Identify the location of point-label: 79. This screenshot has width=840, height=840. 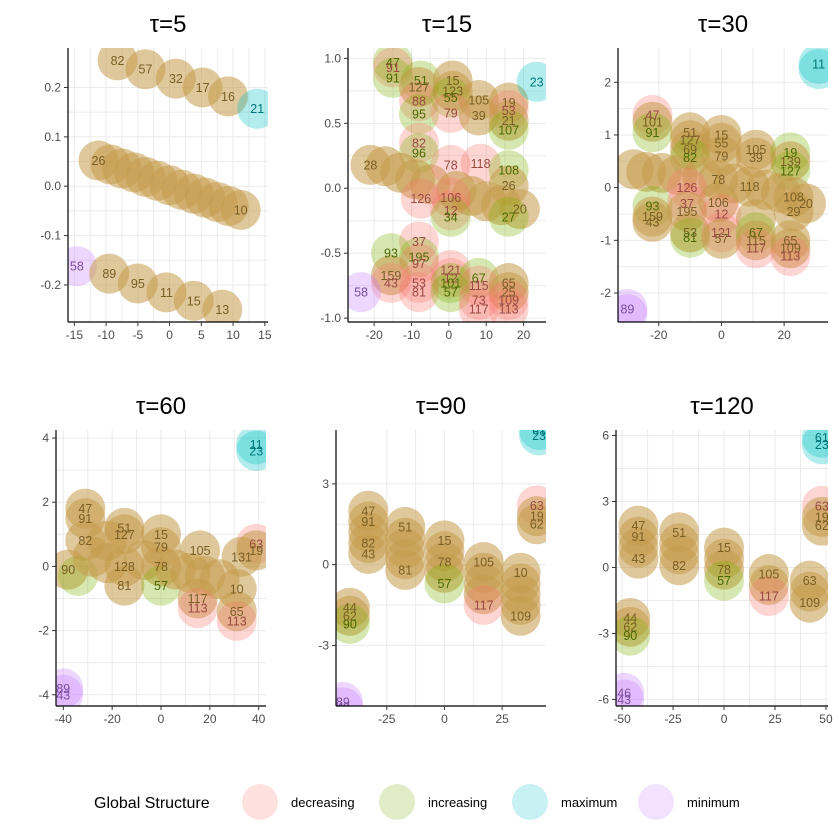
(721, 157).